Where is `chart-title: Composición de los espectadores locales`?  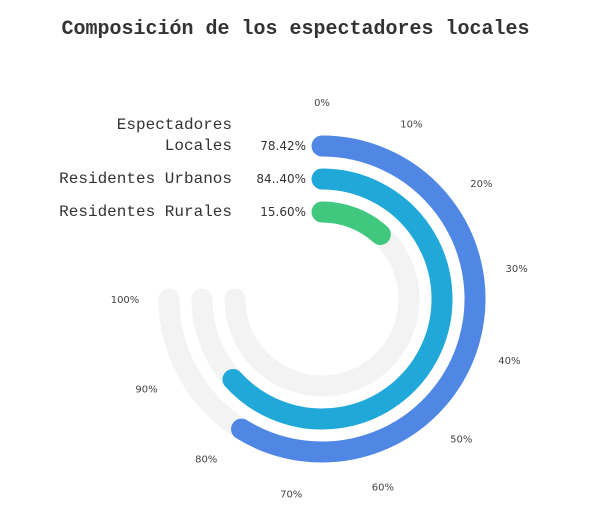
chart-title: Composición de los espectadores locales is located at coordinates (295, 29).